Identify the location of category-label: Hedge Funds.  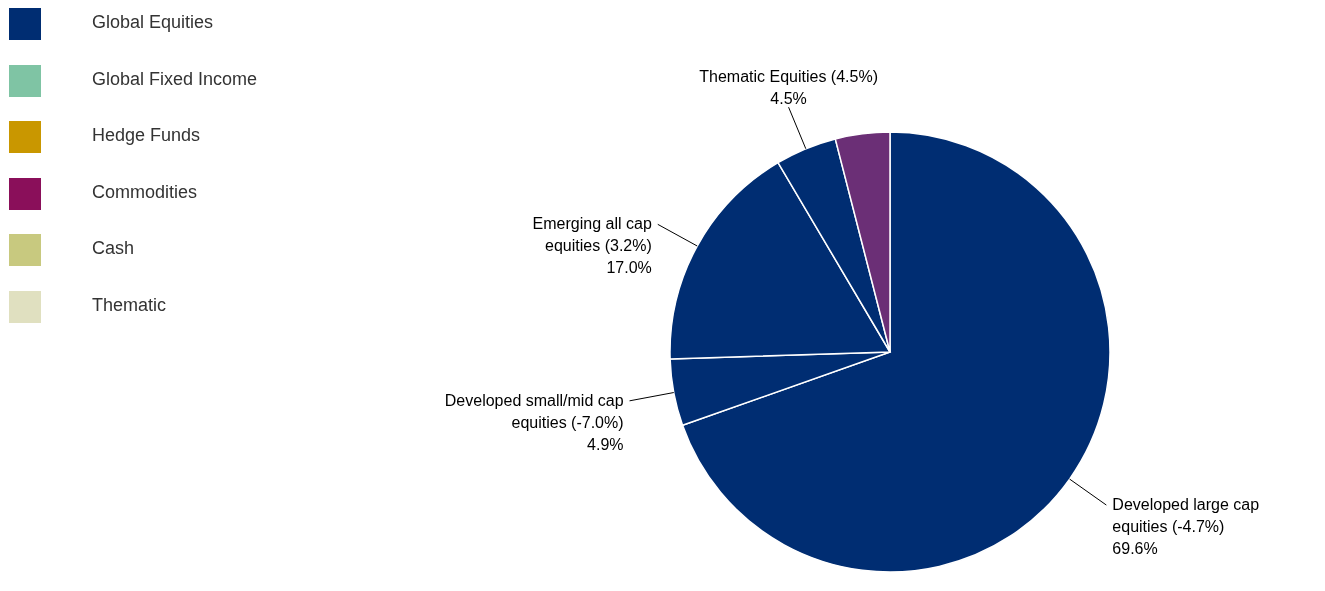
(146, 135).